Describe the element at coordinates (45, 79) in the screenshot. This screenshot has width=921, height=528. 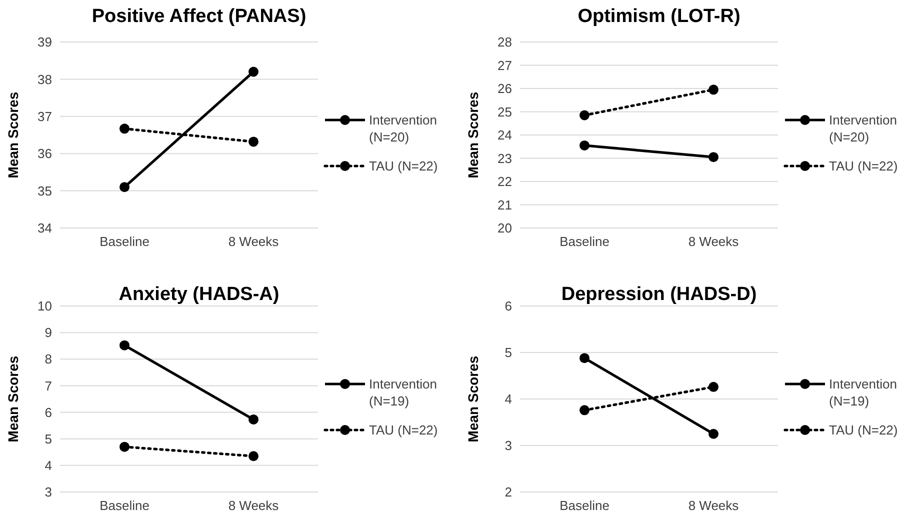
I see `y-tick-label: 38` at that location.